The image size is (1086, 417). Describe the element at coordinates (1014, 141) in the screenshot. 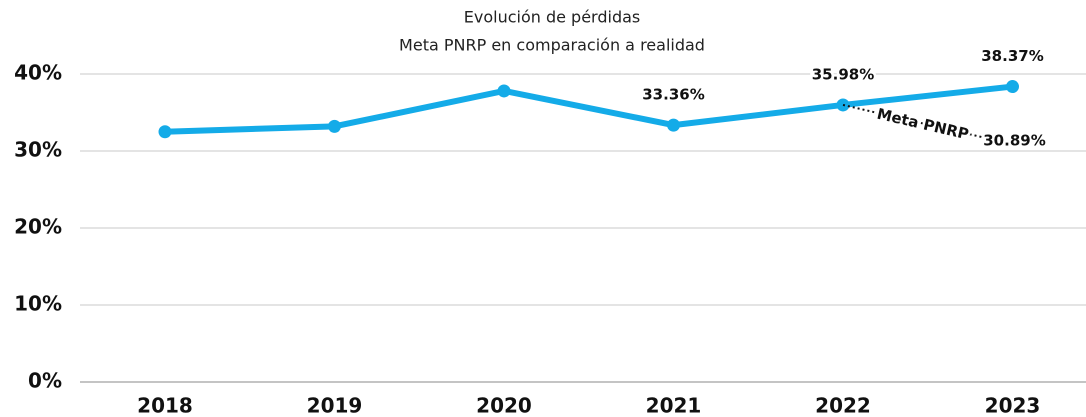

I see `data-label: 30.89%` at that location.